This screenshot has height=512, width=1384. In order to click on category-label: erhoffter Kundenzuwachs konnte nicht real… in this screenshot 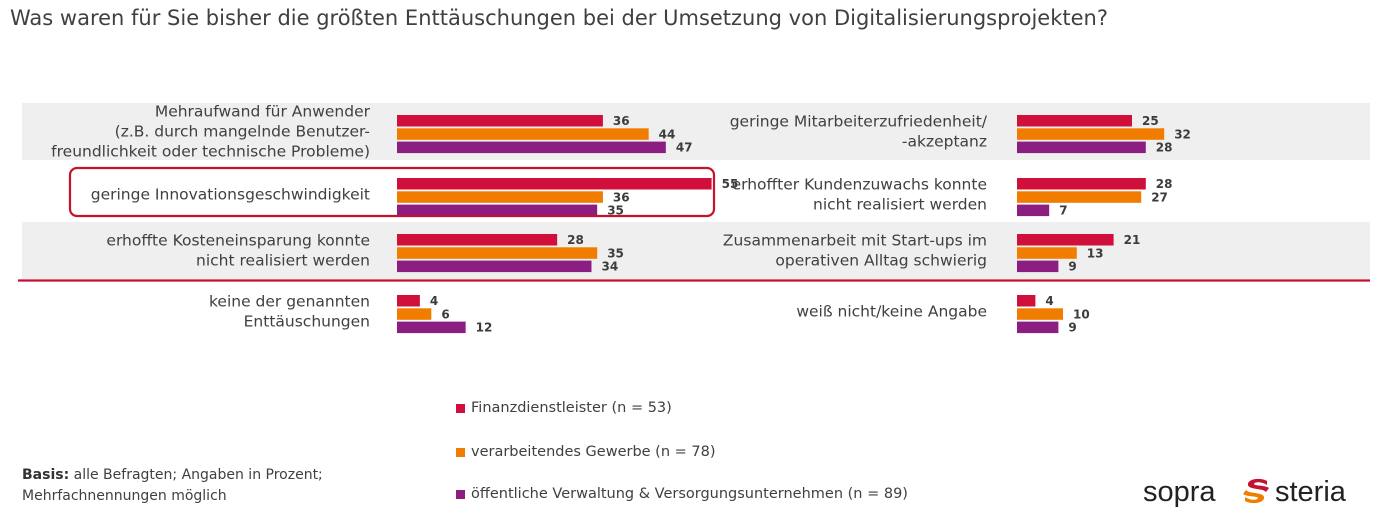, I will do `click(859, 195)`.